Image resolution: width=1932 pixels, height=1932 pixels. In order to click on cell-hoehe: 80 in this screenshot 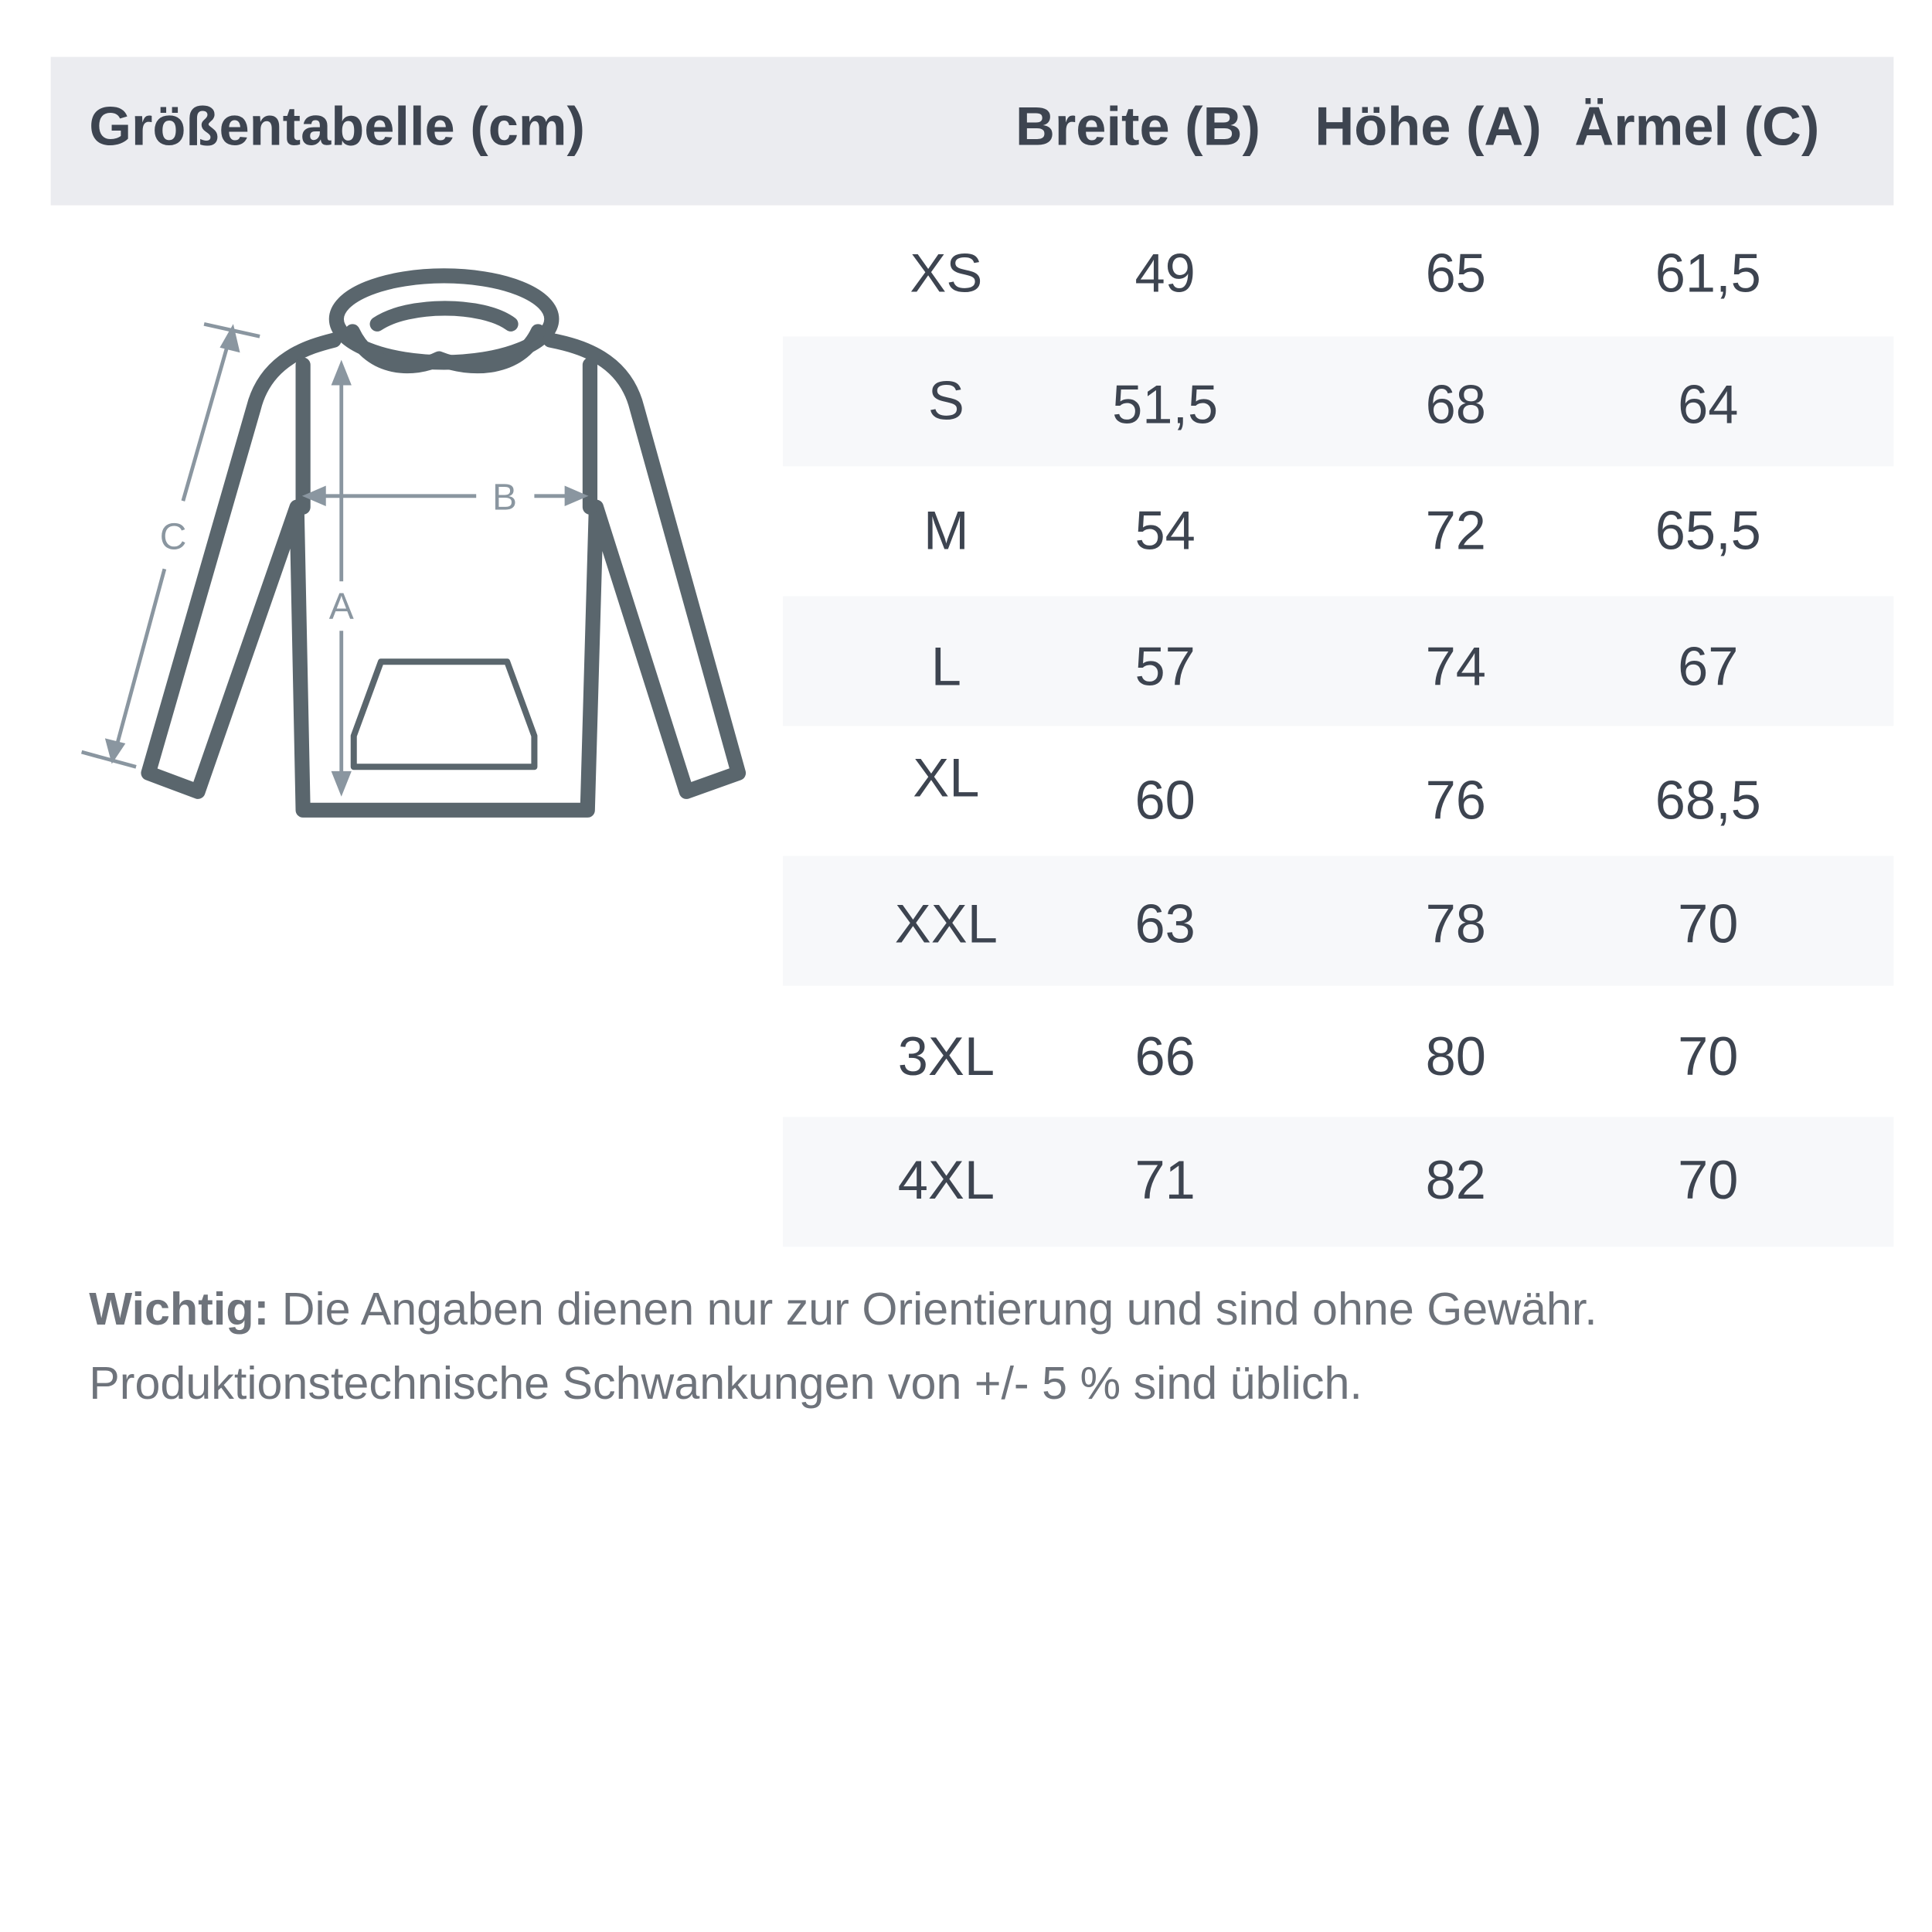, I will do `click(1455, 1056)`.